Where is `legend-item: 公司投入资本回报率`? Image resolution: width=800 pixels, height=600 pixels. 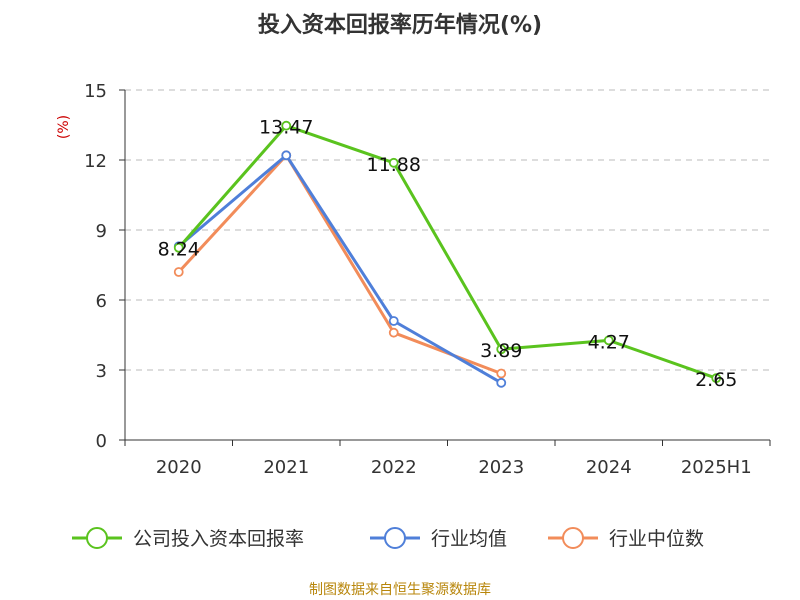
legend-item: 公司投入资本回报率 is located at coordinates (188, 538).